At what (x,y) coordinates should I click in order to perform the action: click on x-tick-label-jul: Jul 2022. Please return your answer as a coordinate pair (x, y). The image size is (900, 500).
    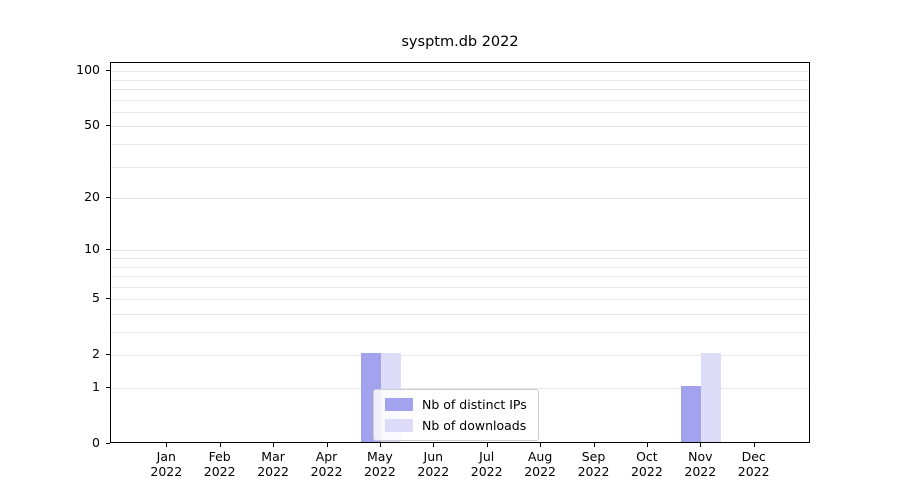
    Looking at the image, I should click on (486, 464).